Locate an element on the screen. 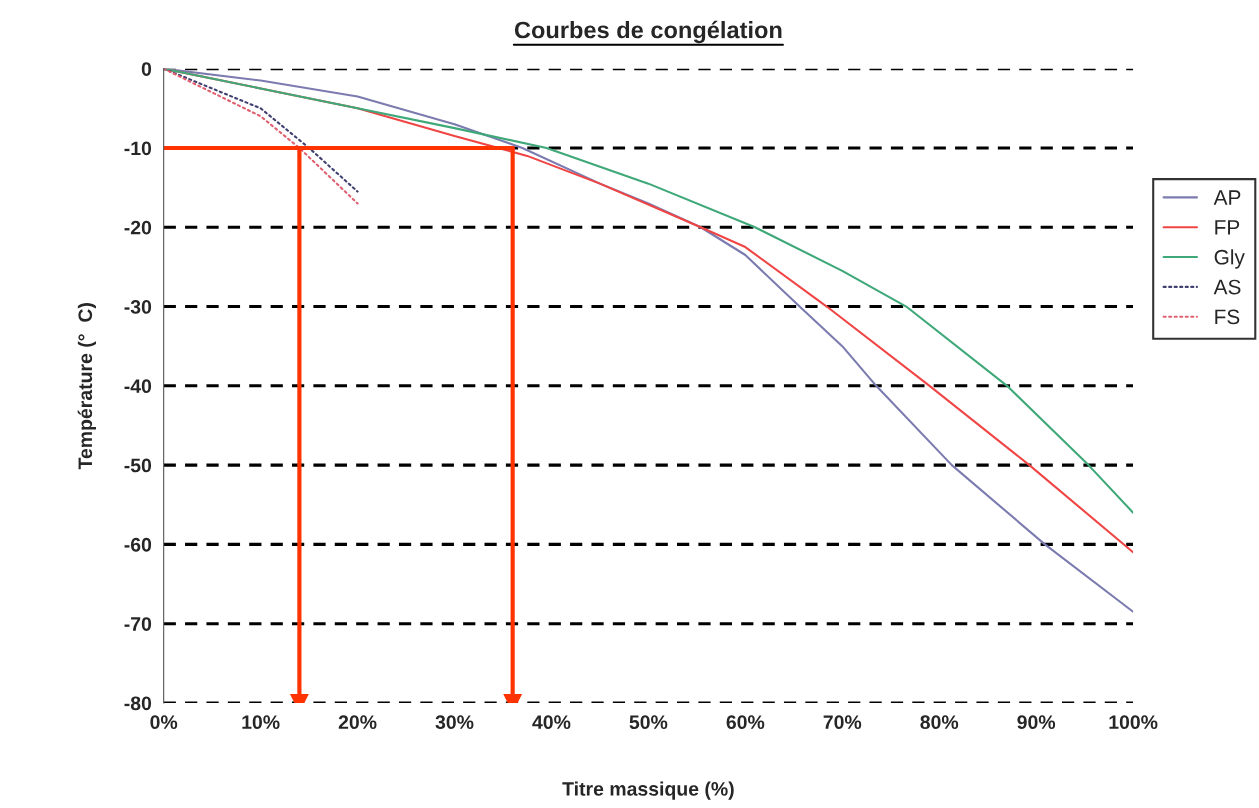 This screenshot has height=808, width=1259. y-tick-label: -80 is located at coordinates (138, 703).